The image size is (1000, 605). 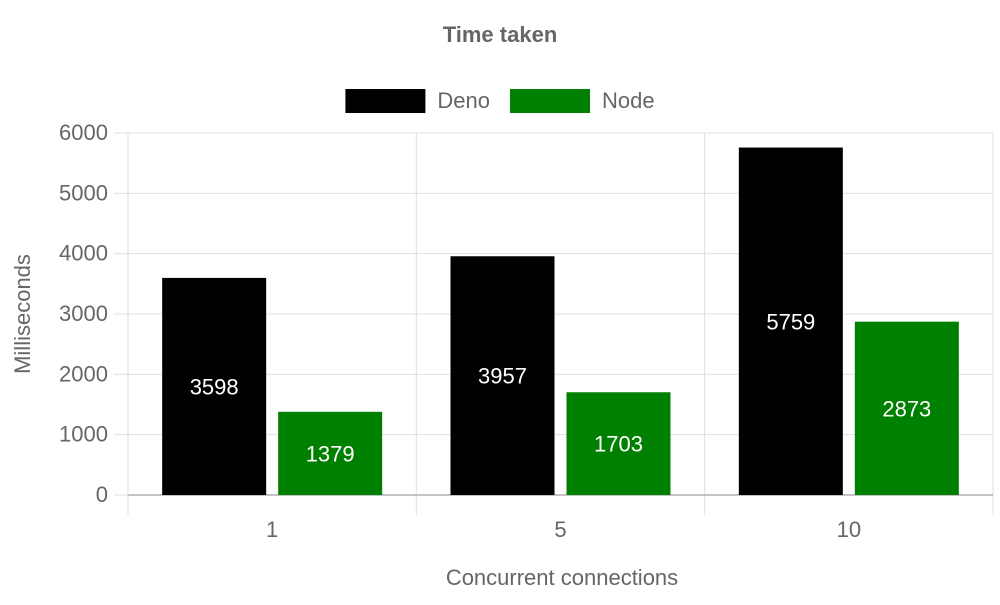 I want to click on y-axis-title: Milliseconds, so click(x=22, y=314).